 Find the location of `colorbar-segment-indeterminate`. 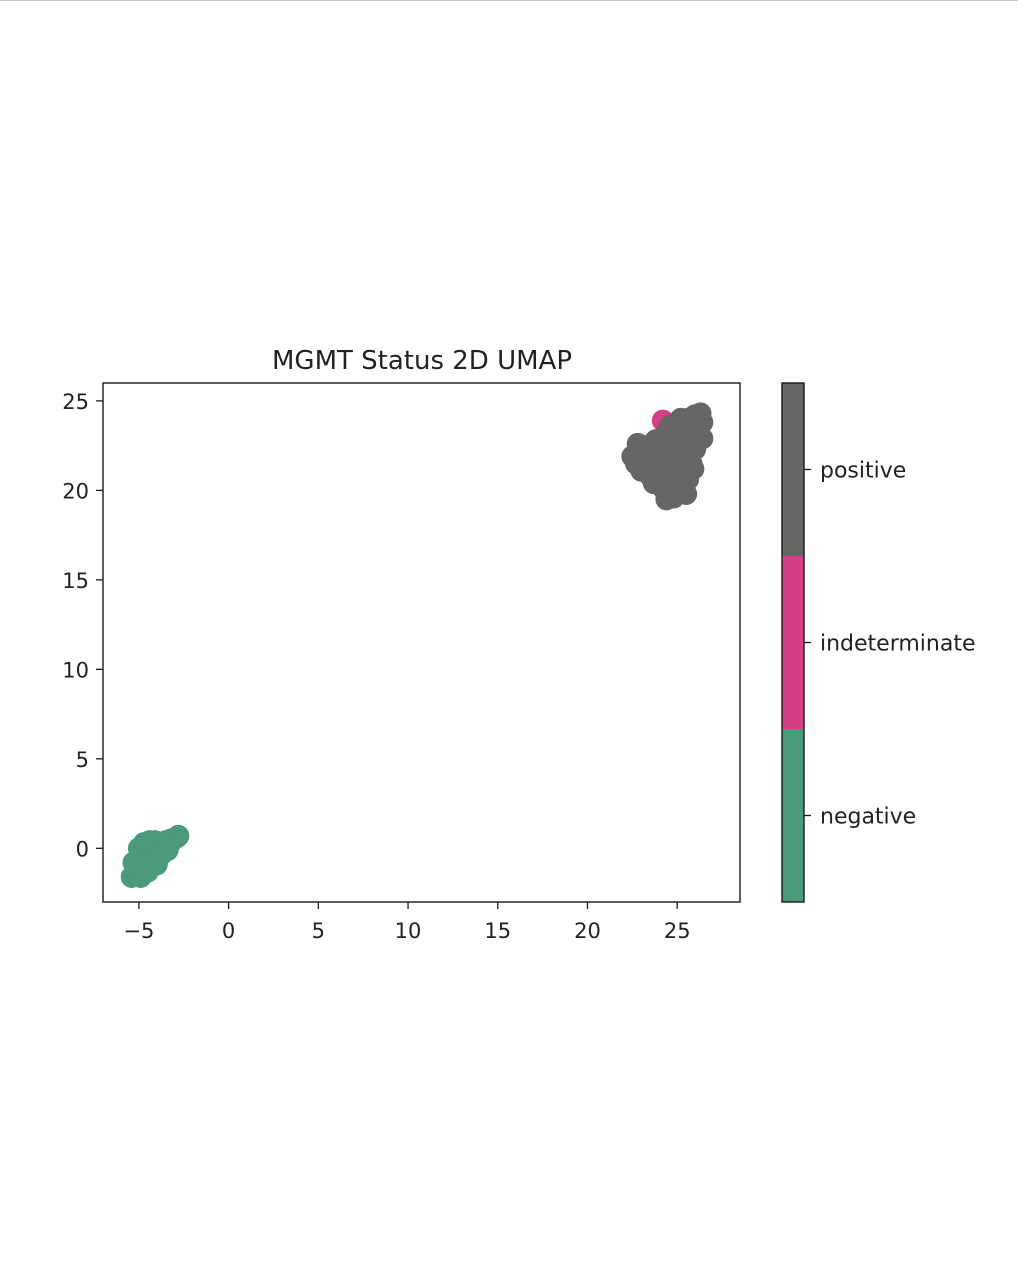

colorbar-segment-indeterminate is located at coordinates (793, 642).